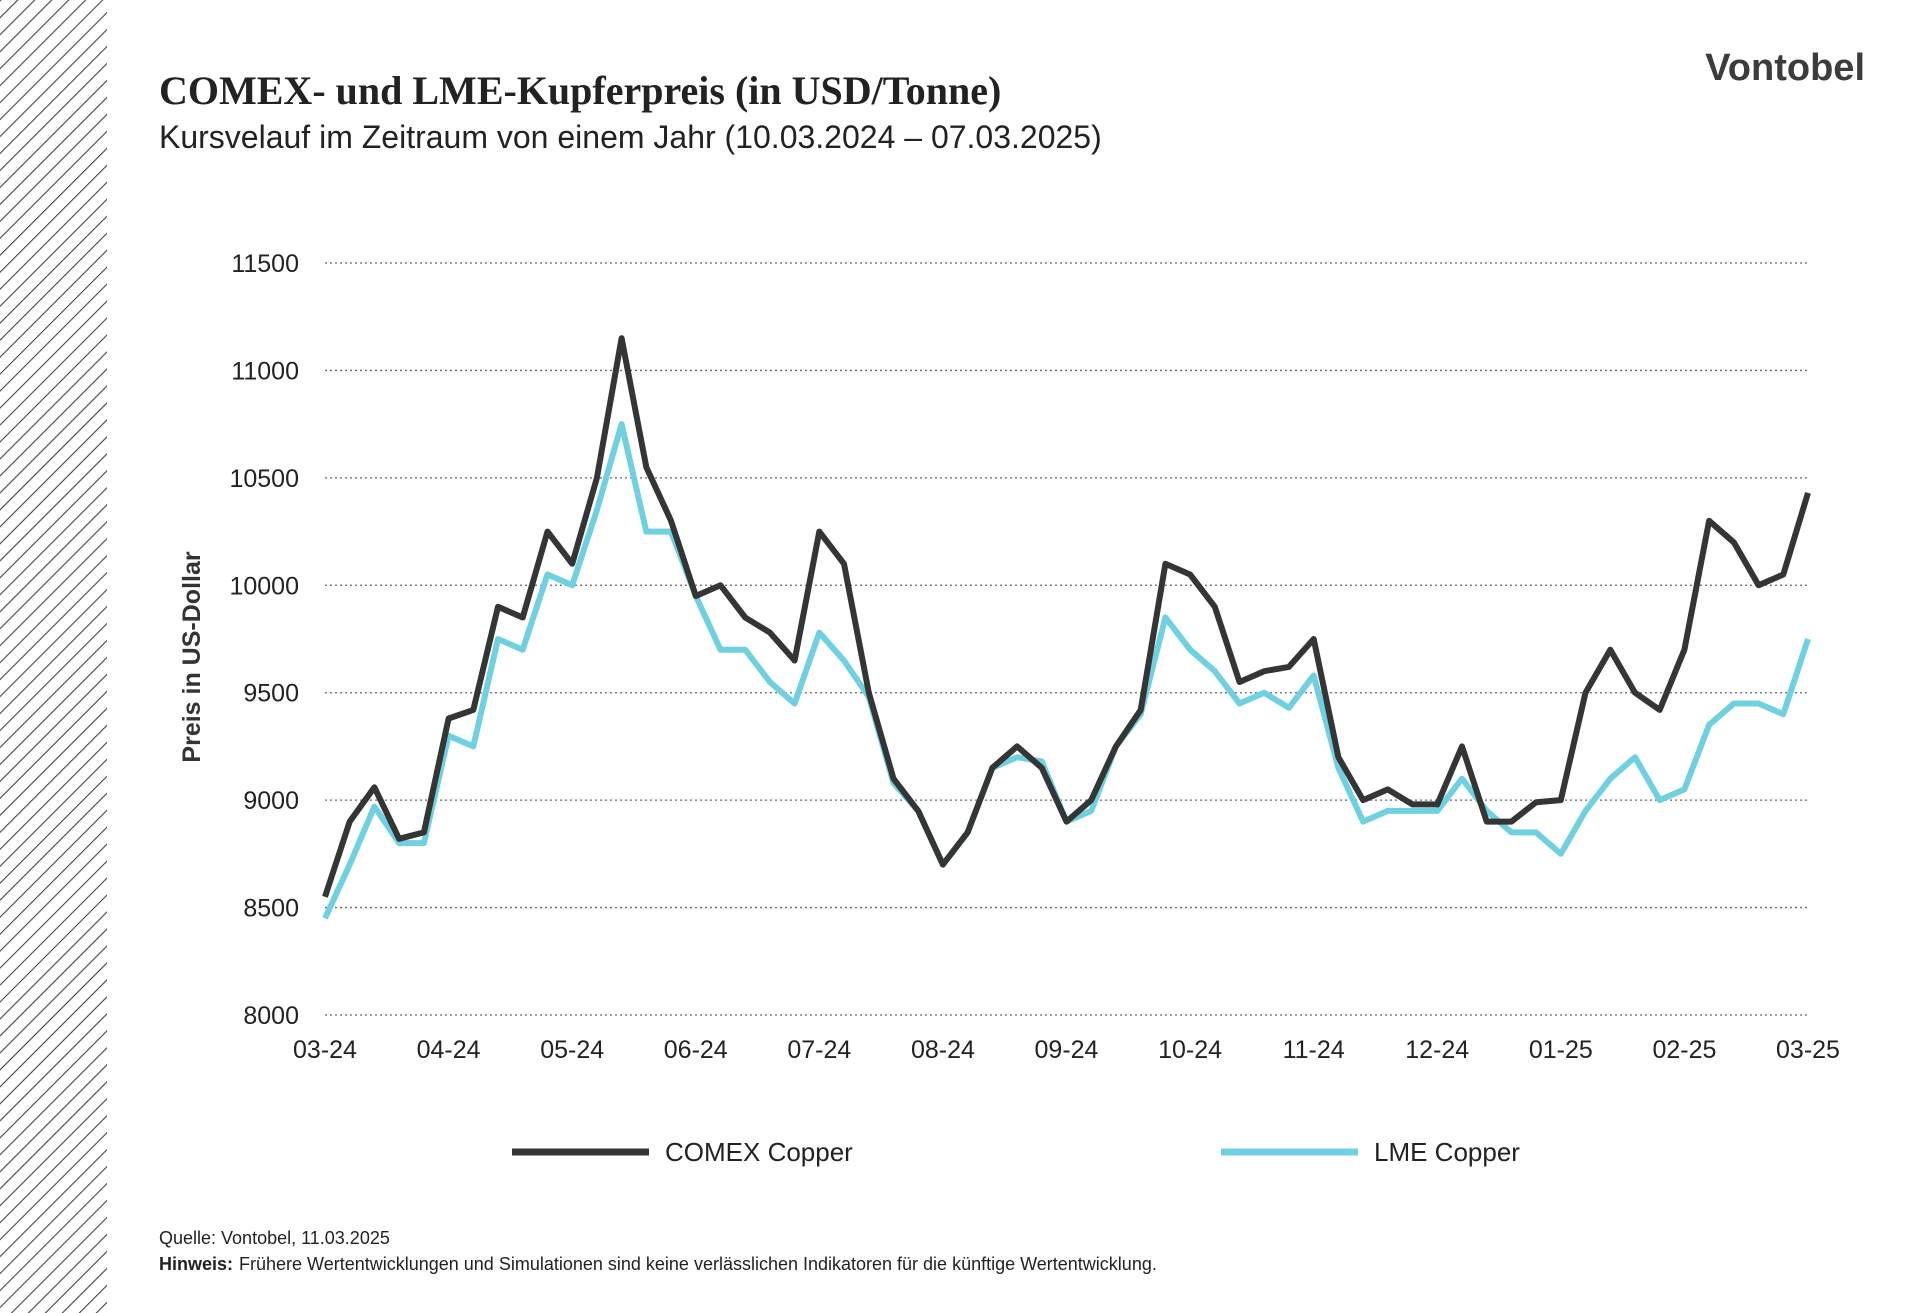 Image resolution: width=1920 pixels, height=1313 pixels. What do you see at coordinates (271, 694) in the screenshot?
I see `y-tick-label: 9500` at bounding box center [271, 694].